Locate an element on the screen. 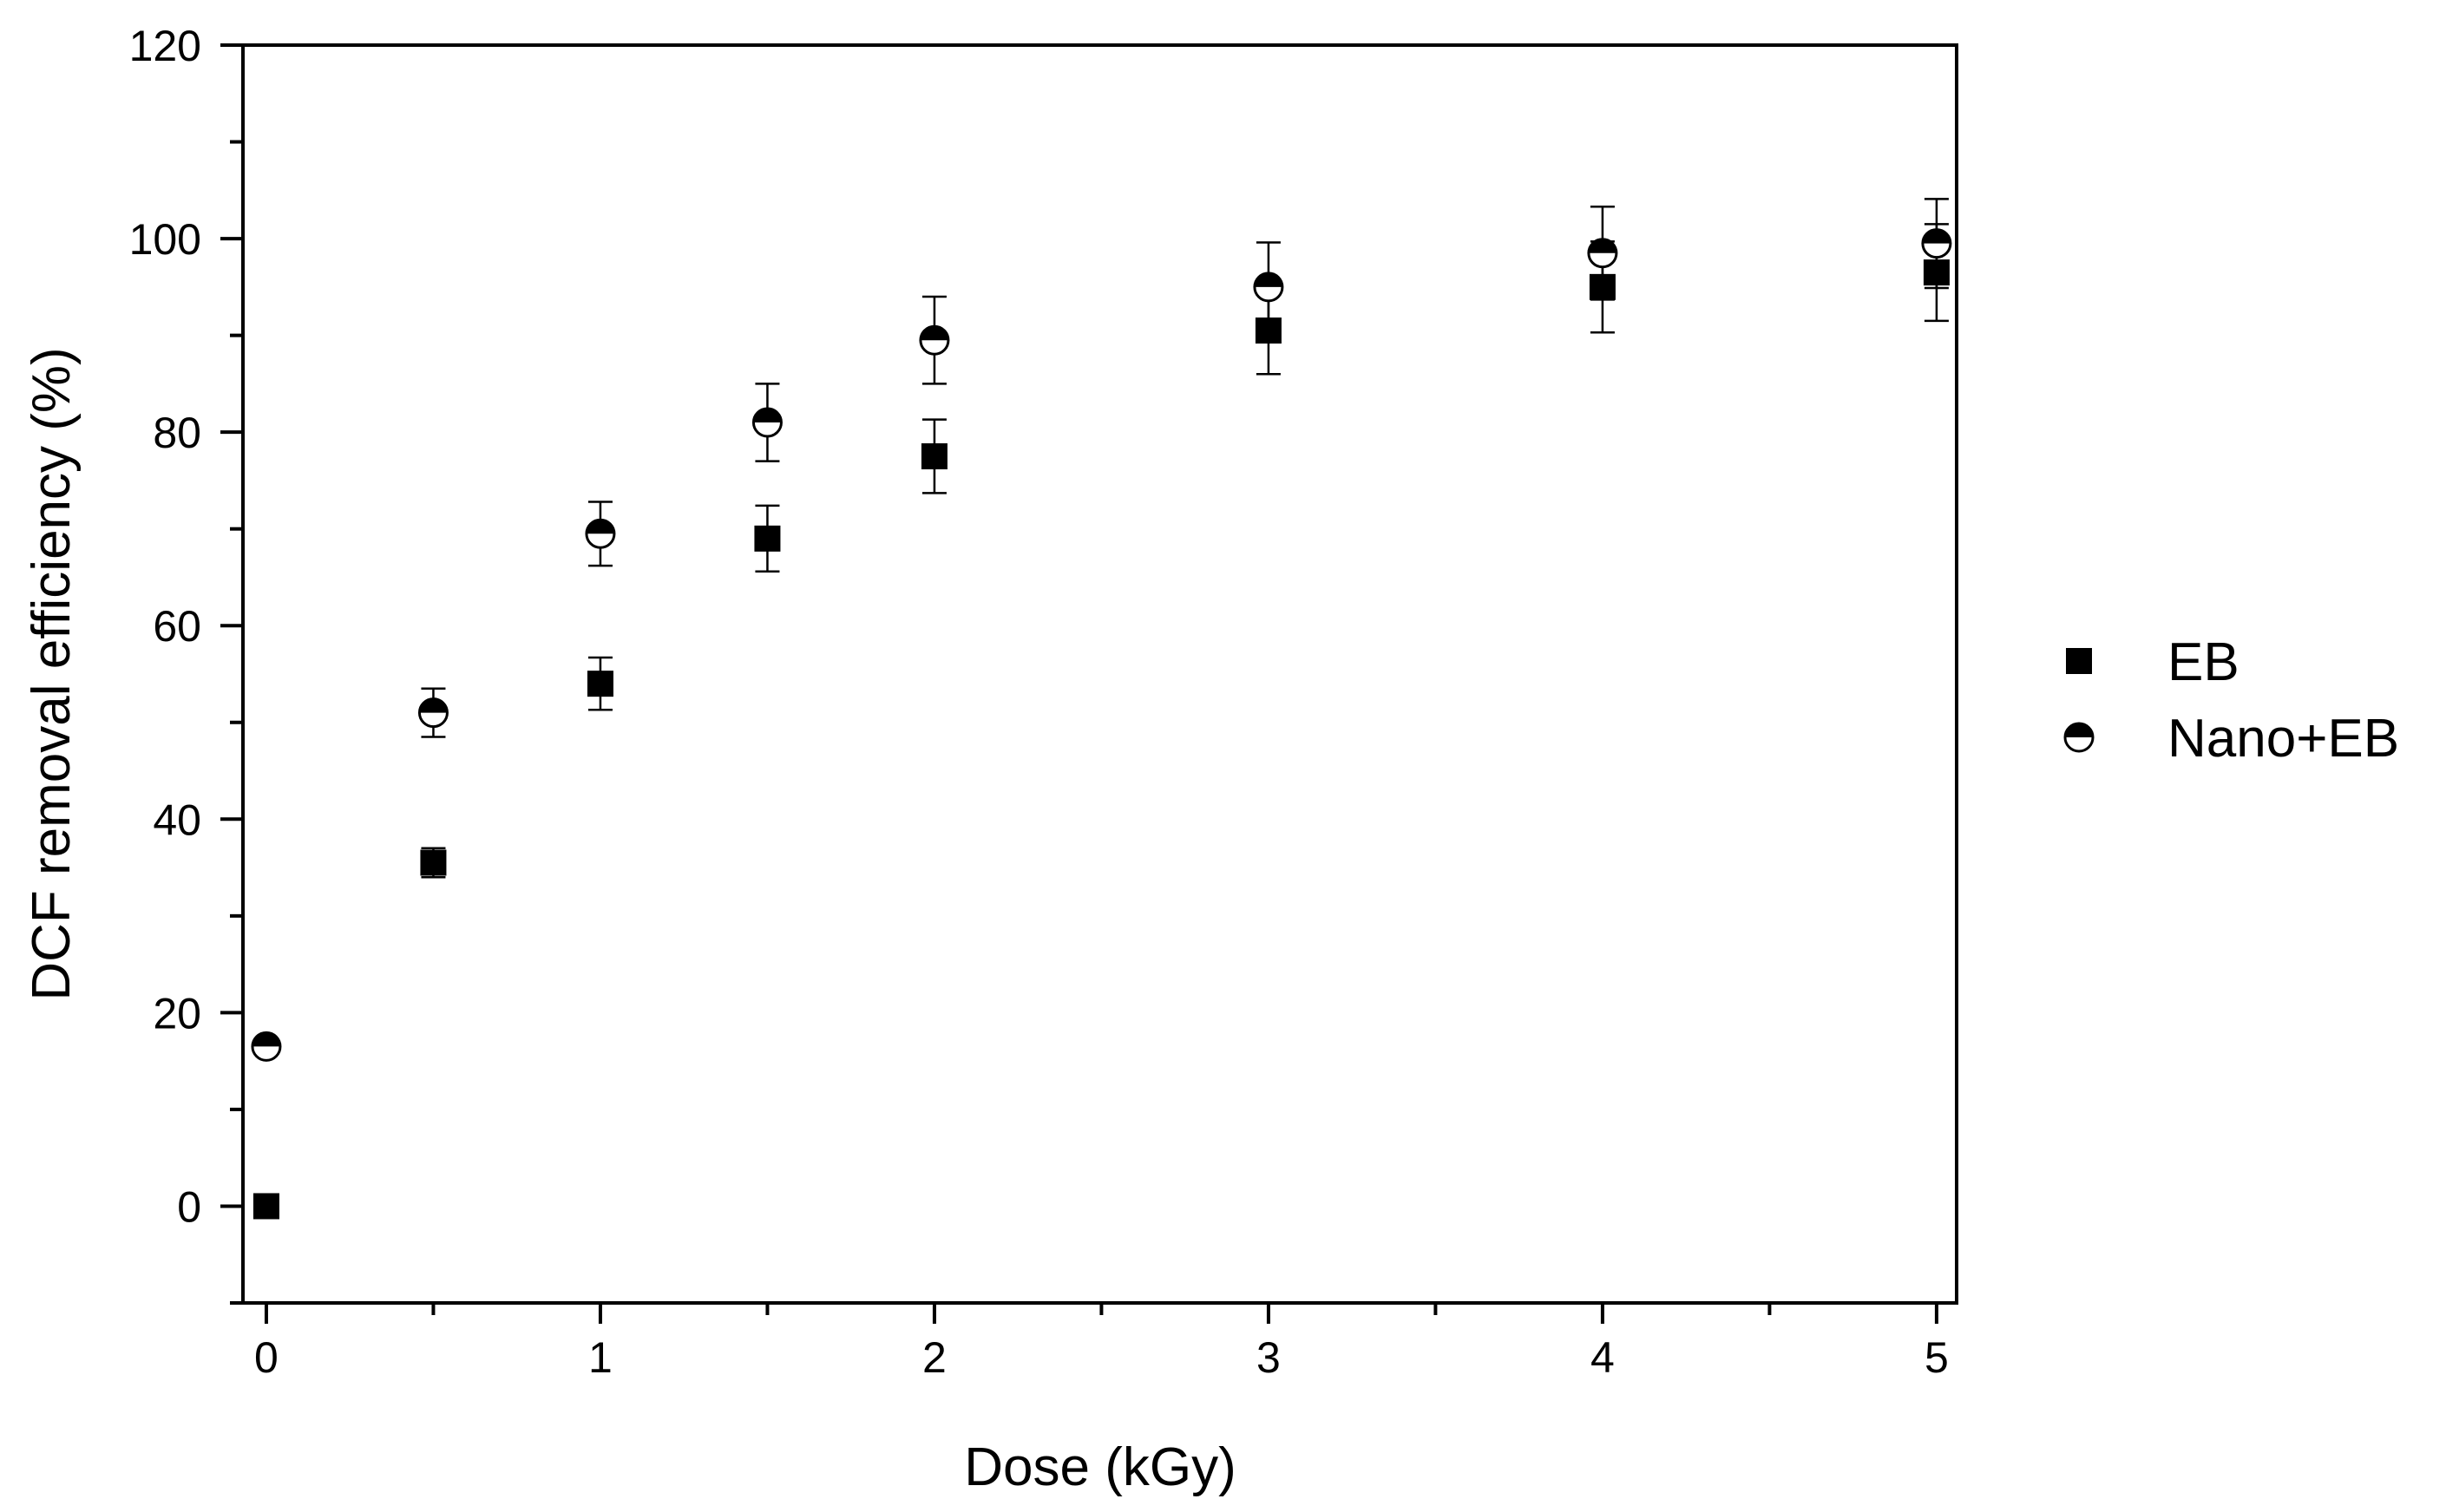  x-tick-label: 3 is located at coordinates (1268, 1357).